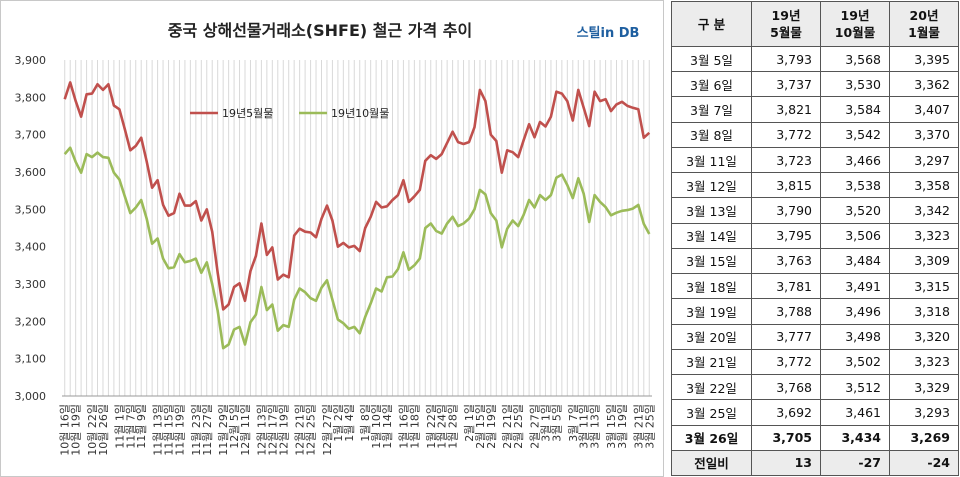  What do you see at coordinates (535, 426) in the screenshot?
I see `x-tick-label: 2월 27일` at bounding box center [535, 426].